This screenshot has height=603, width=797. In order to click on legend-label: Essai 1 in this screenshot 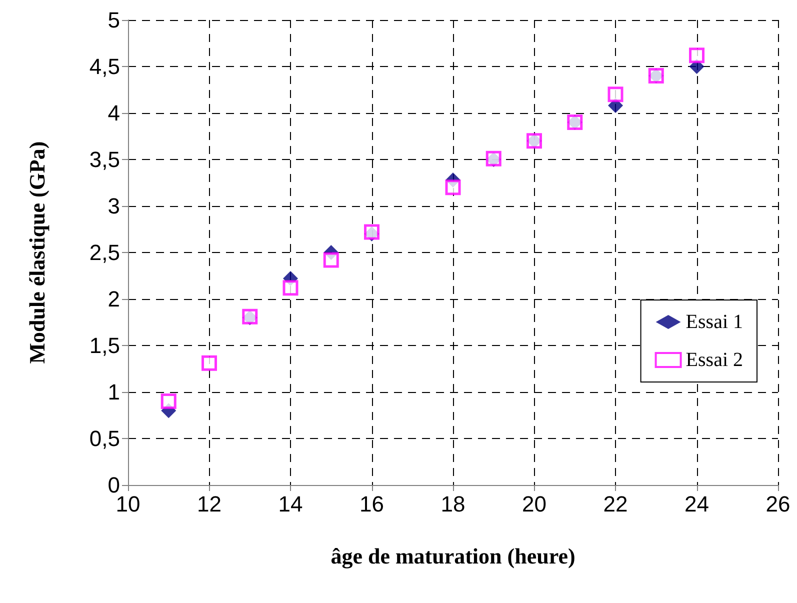, I will do `click(714, 322)`.